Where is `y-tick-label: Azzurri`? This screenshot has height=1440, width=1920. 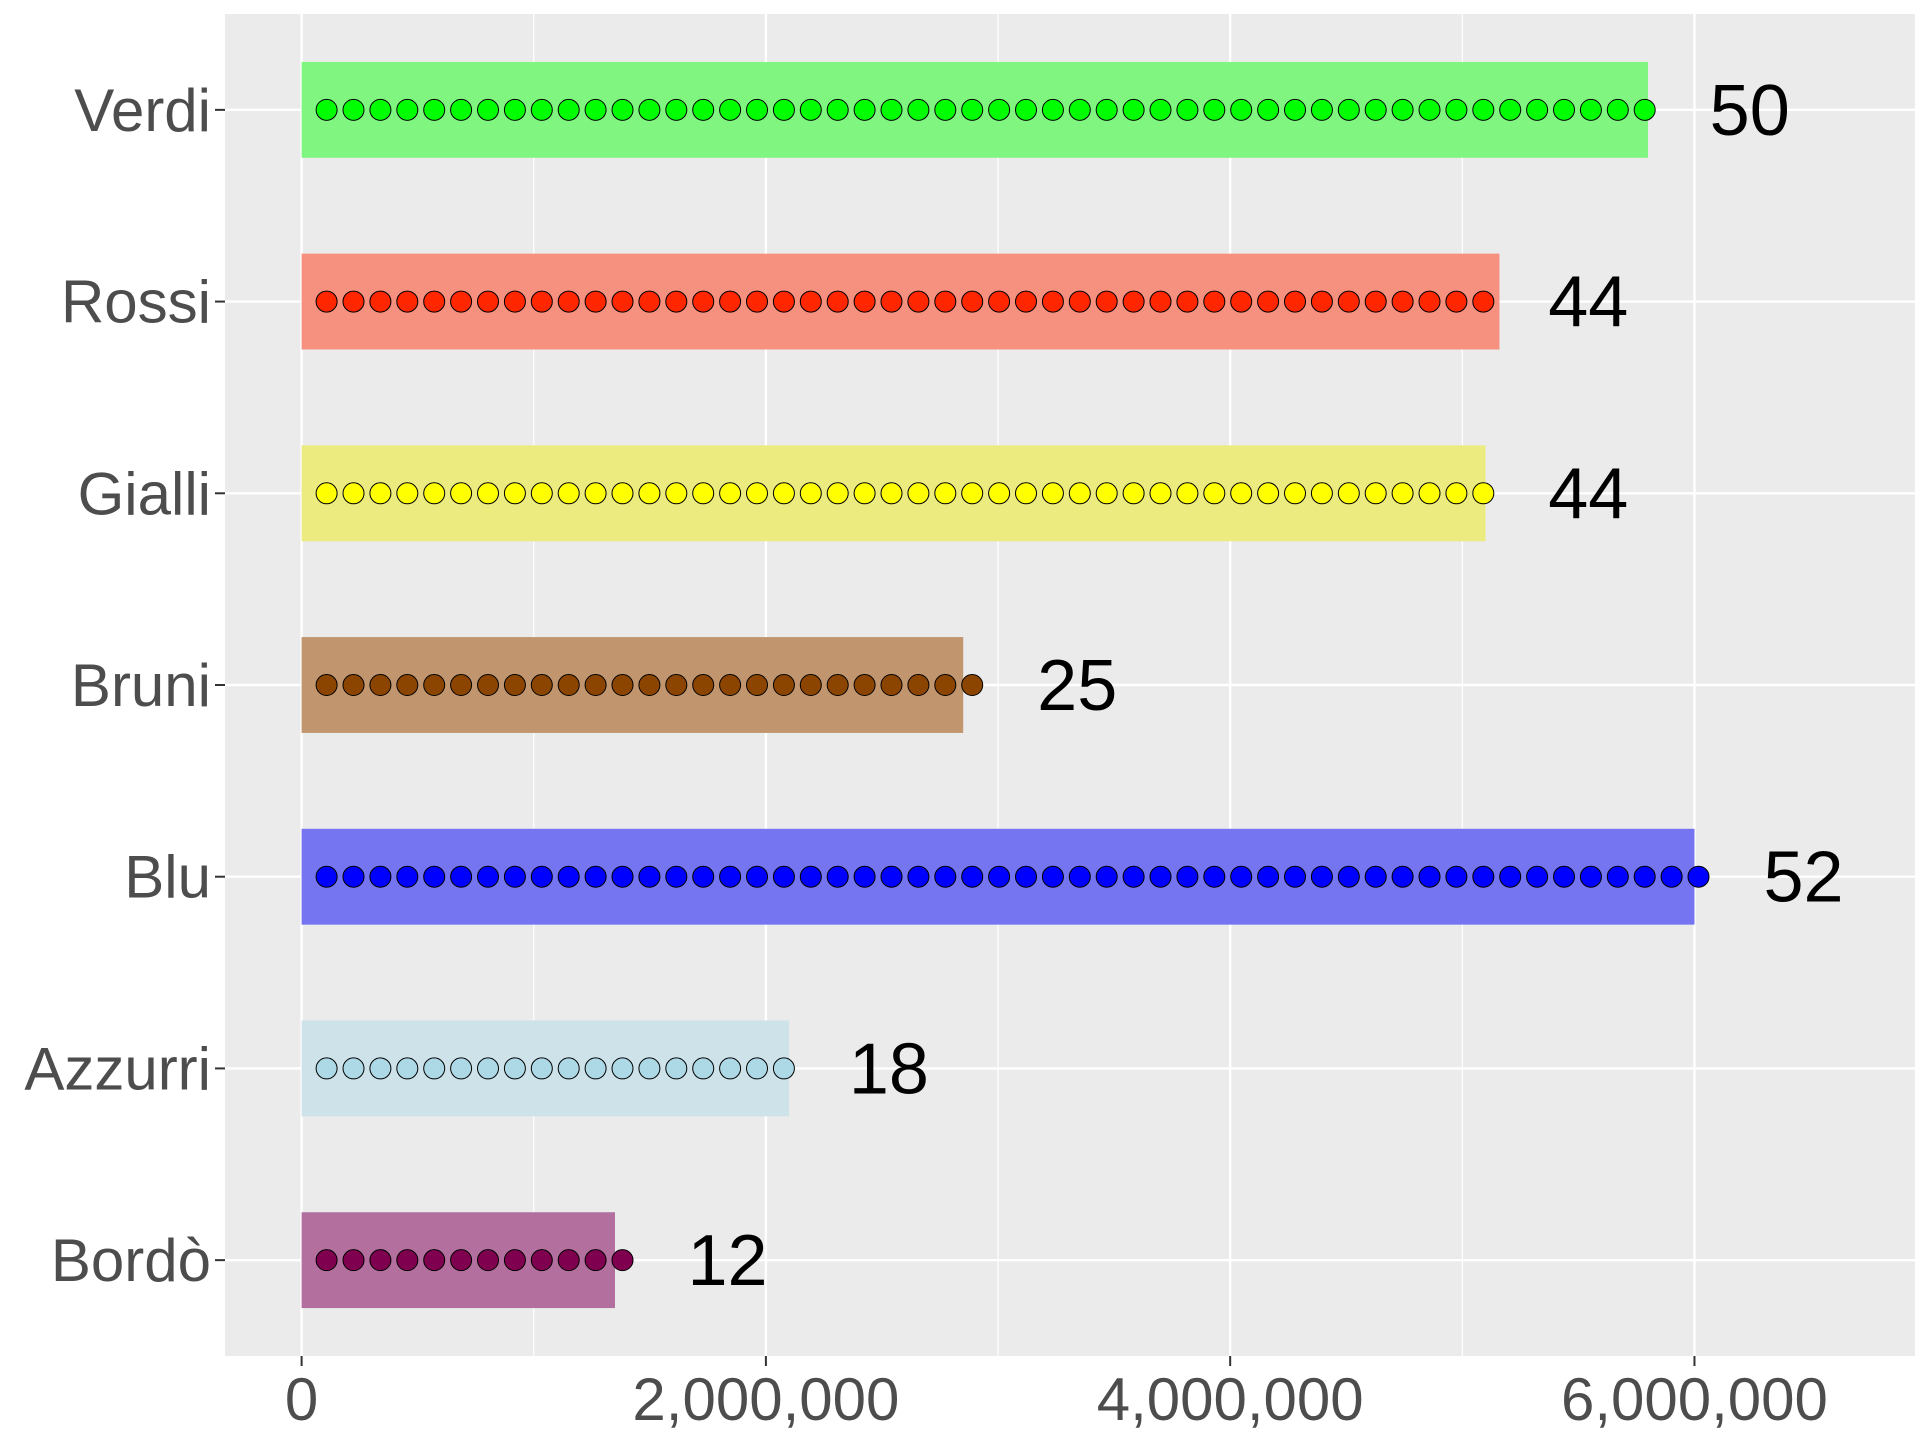
y-tick-label: Azzurri is located at coordinates (117, 1068).